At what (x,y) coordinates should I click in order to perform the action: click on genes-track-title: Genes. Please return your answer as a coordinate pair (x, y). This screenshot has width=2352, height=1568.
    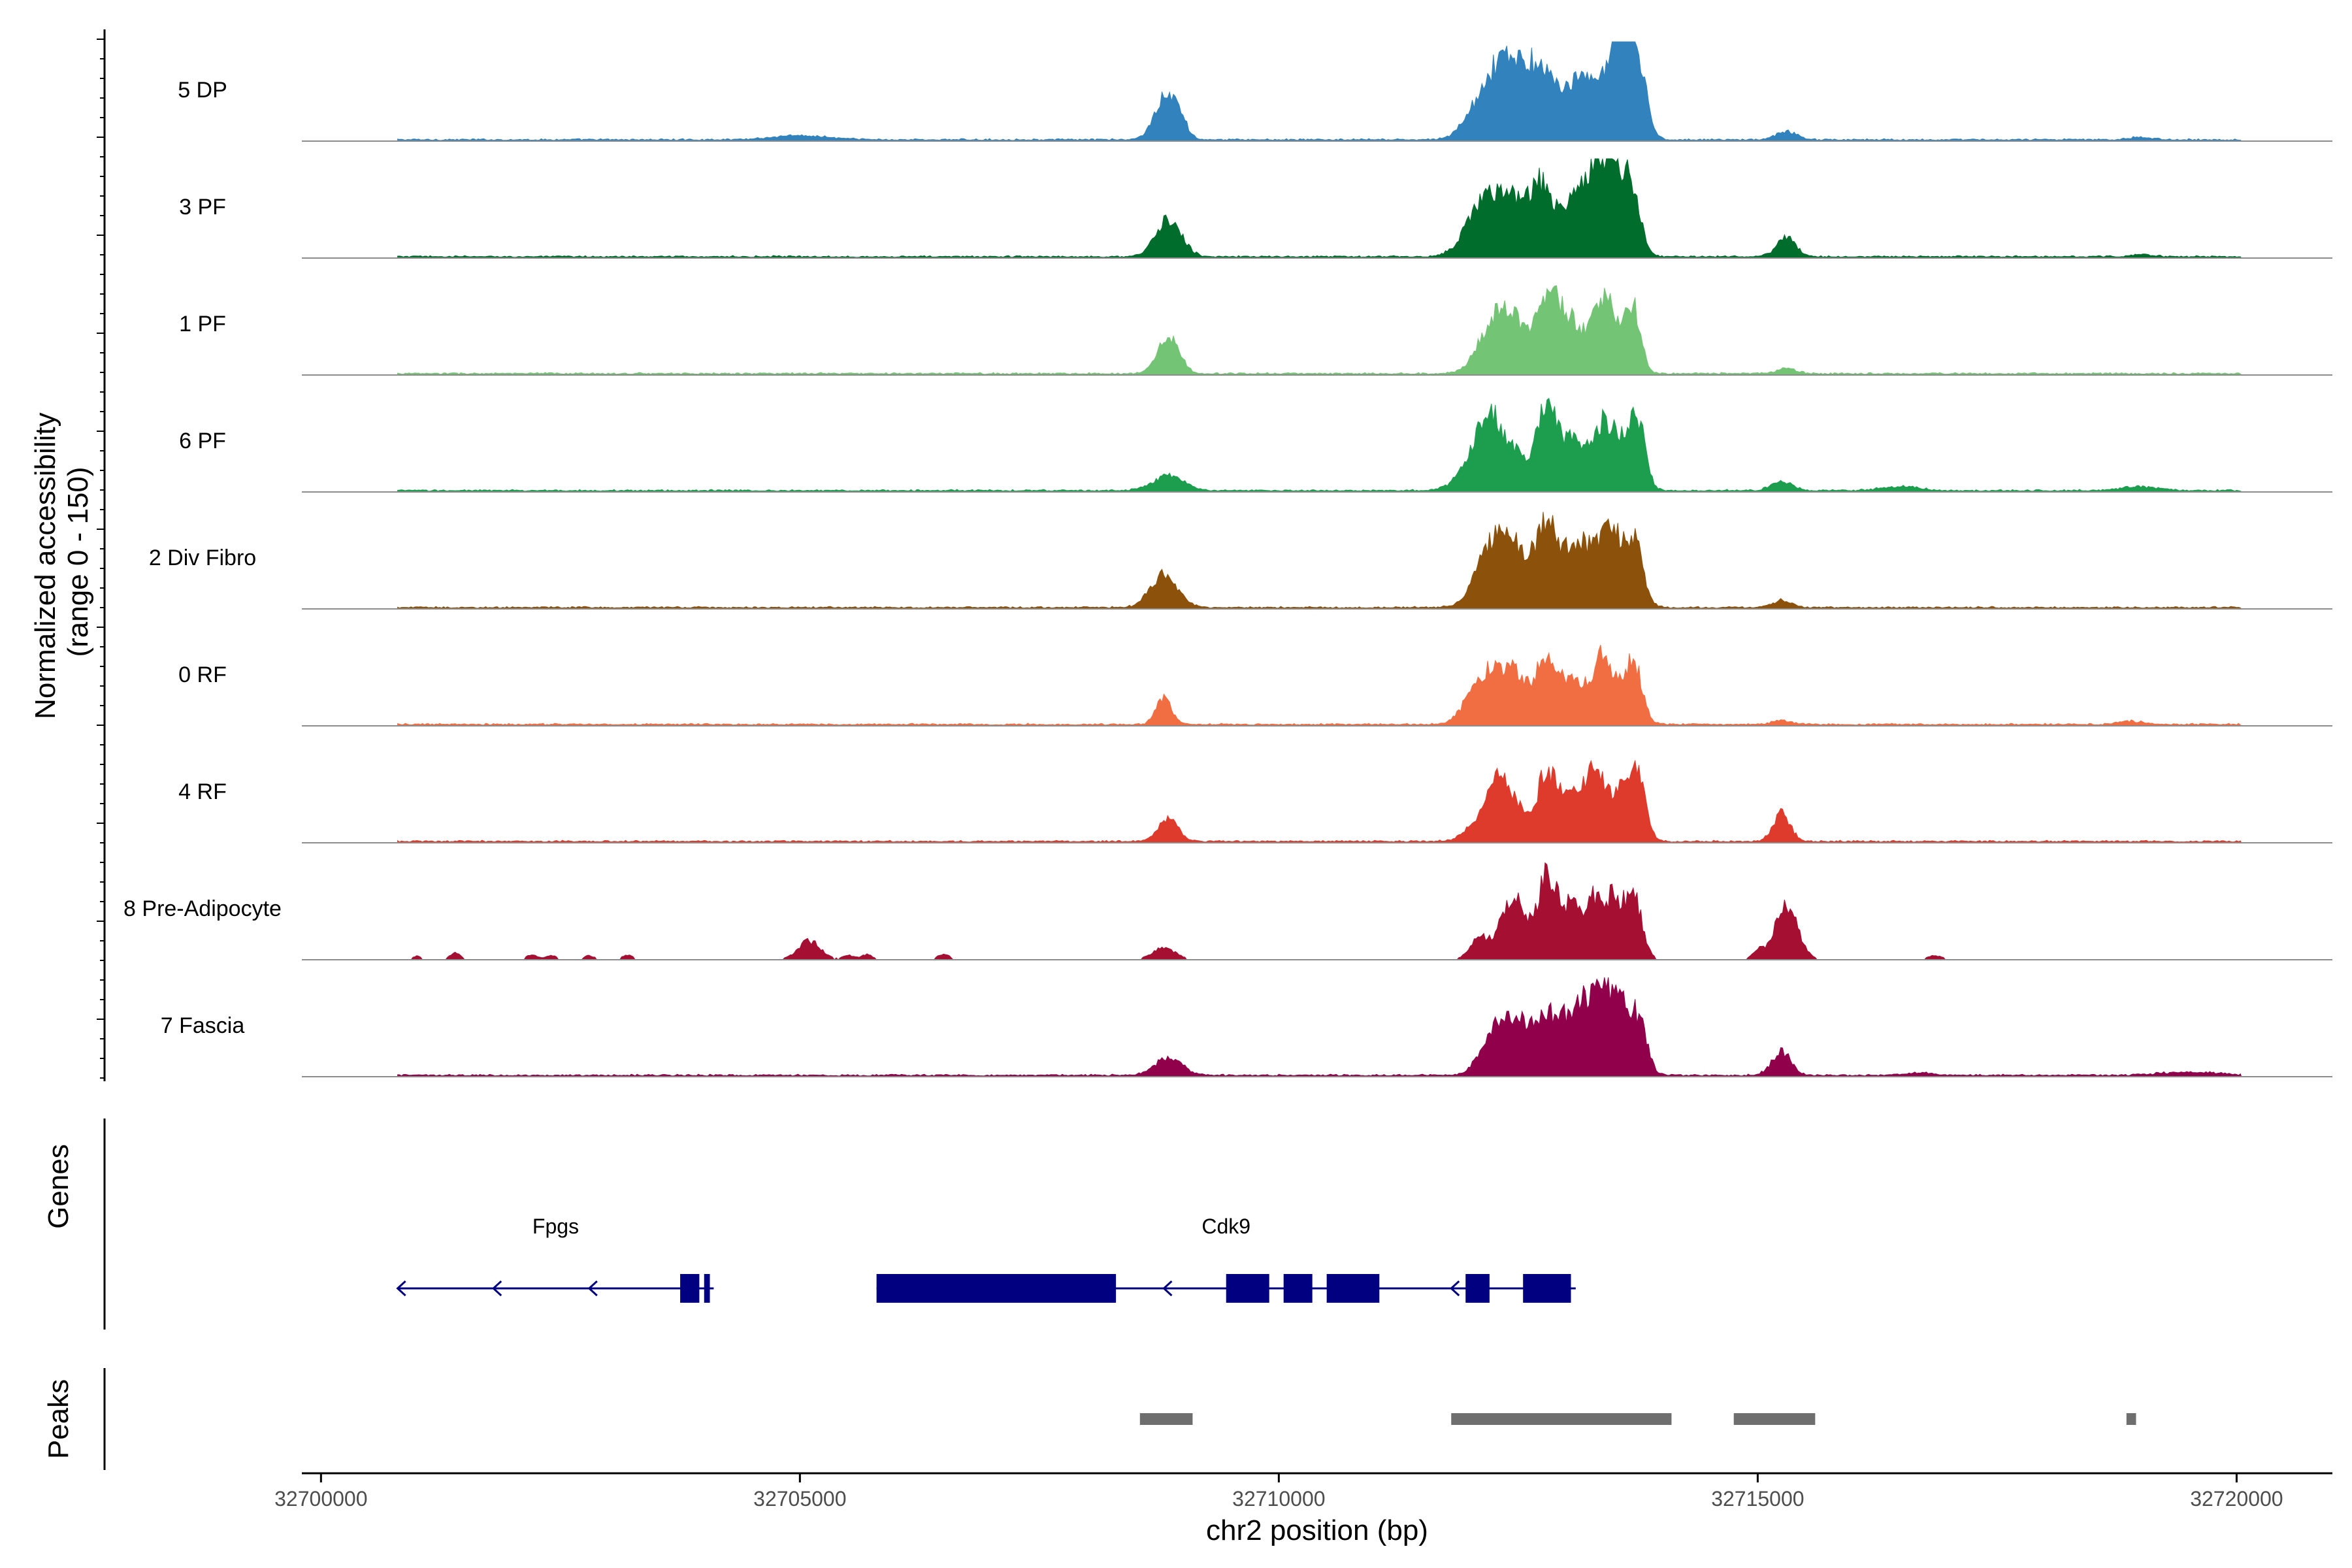
    Looking at the image, I should click on (58, 1186).